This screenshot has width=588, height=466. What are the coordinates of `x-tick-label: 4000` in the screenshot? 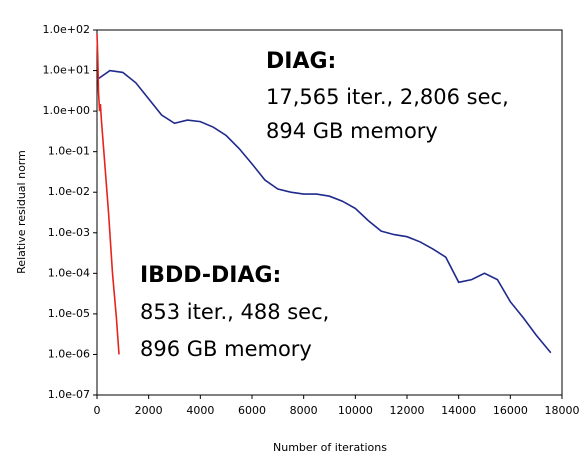 It's located at (200, 410).